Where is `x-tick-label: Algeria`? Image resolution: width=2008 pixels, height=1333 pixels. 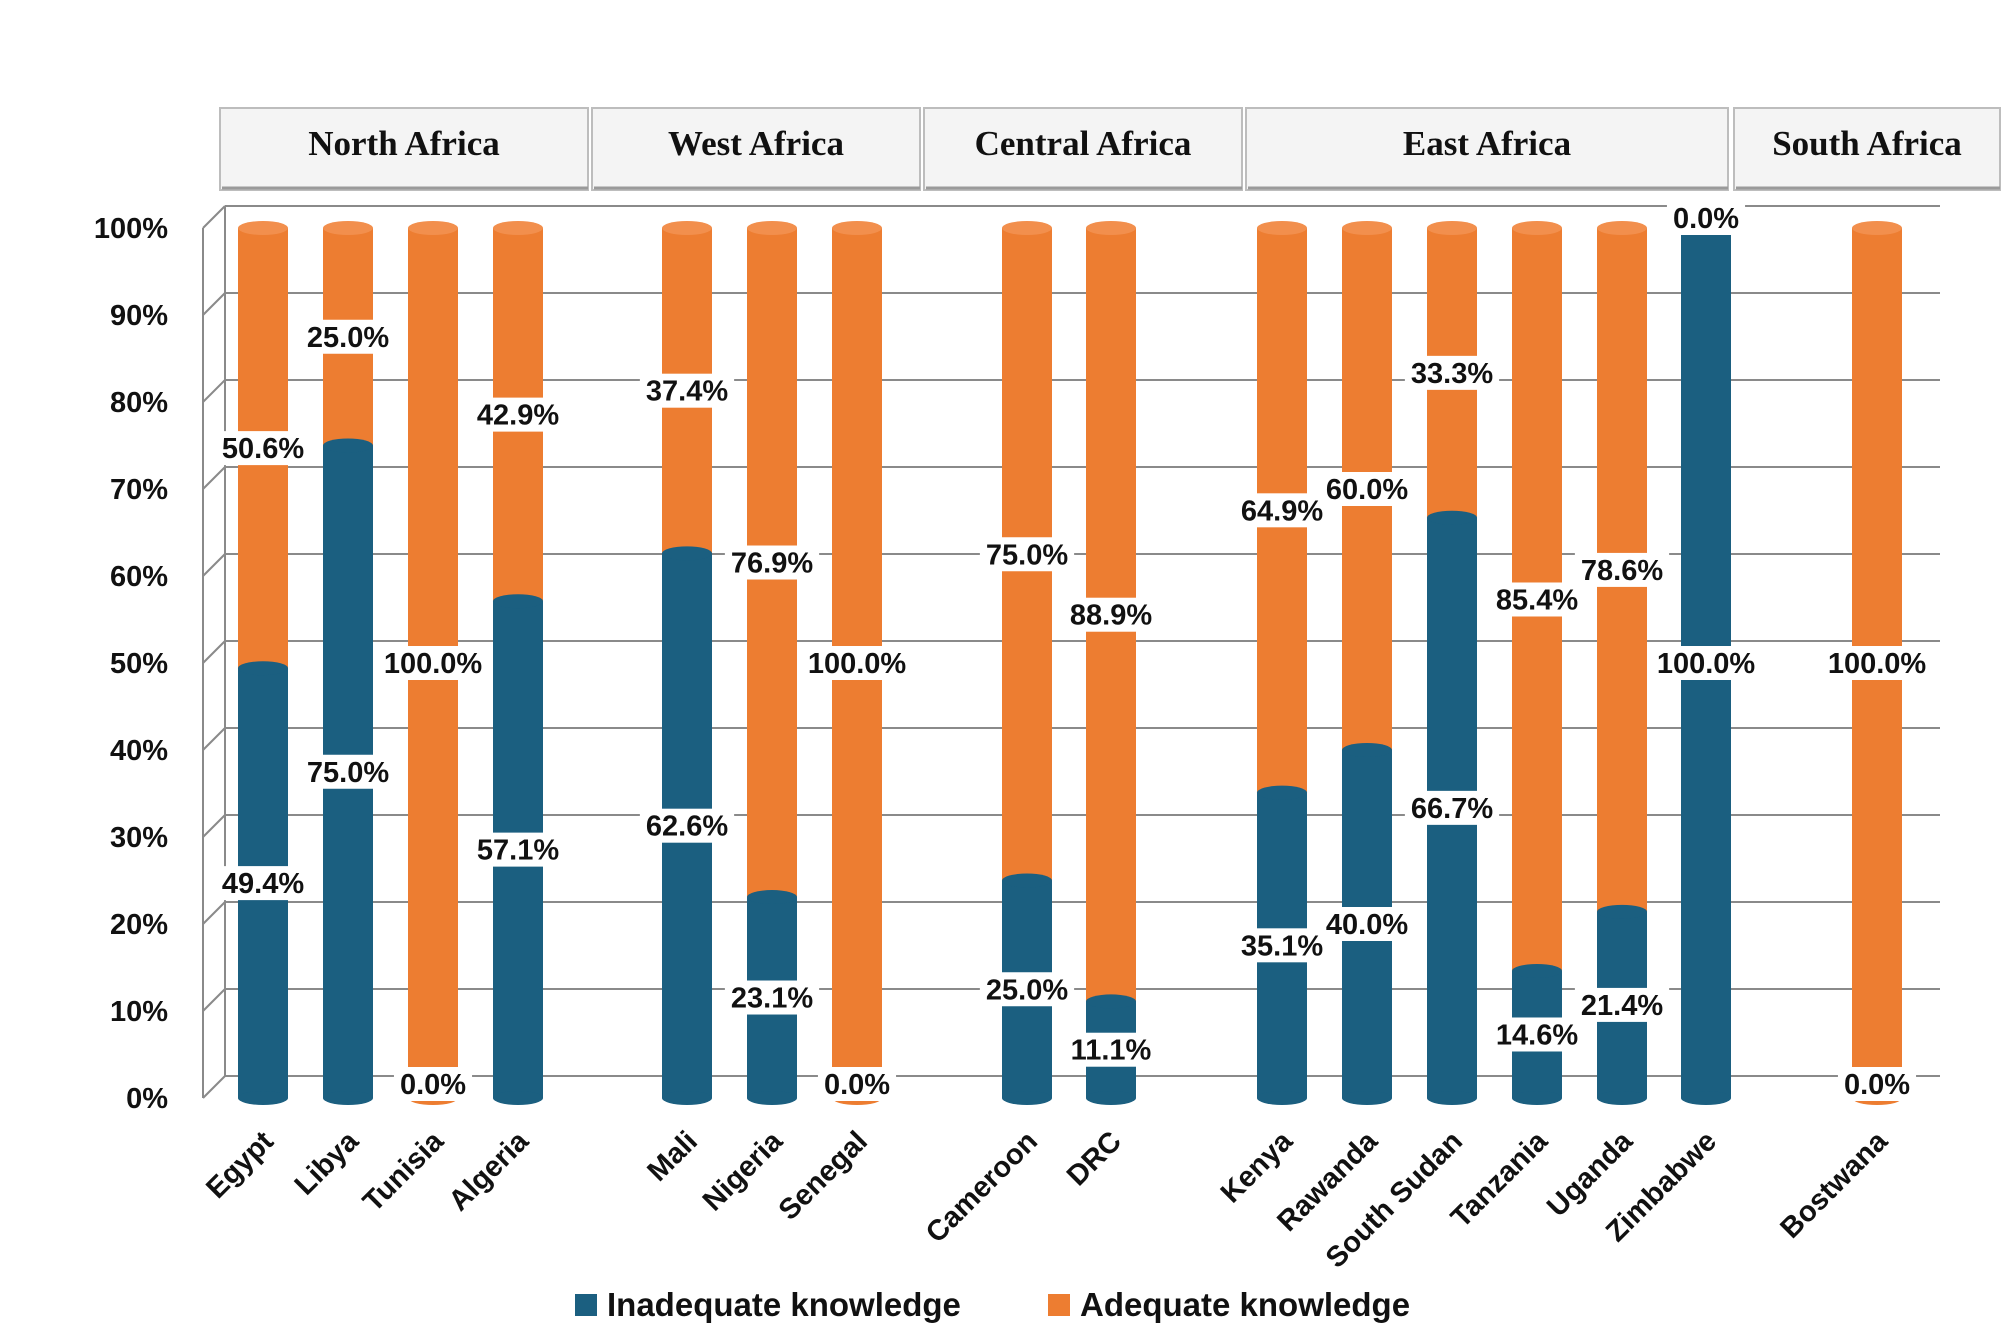
x-tick-label: Algeria is located at coordinates (489, 1171).